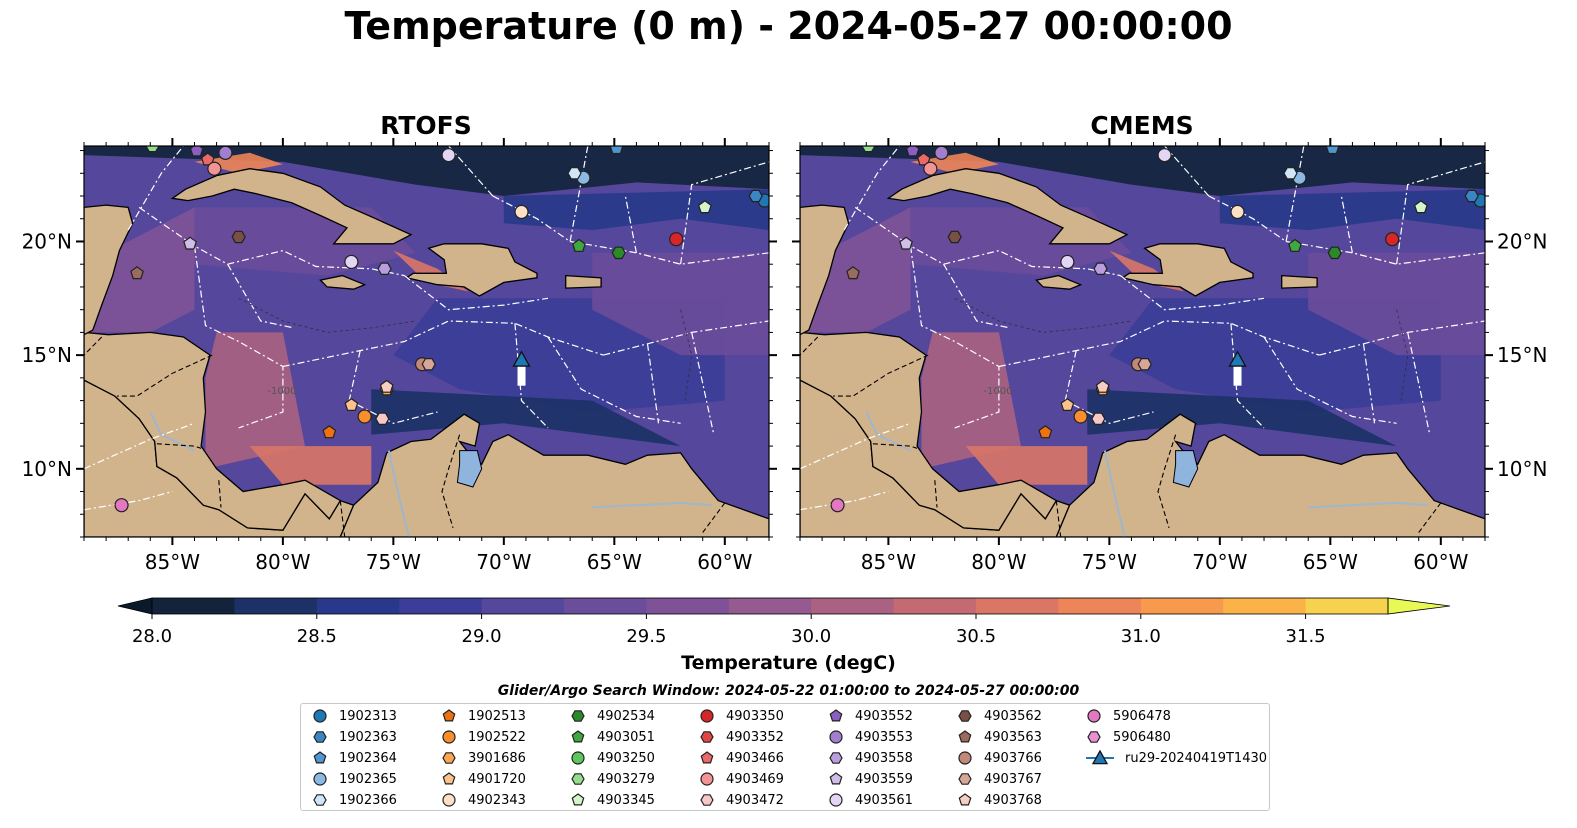 Image resolution: width=1577 pixels, height=828 pixels. I want to click on legend-item: 4903766, so click(999, 758).